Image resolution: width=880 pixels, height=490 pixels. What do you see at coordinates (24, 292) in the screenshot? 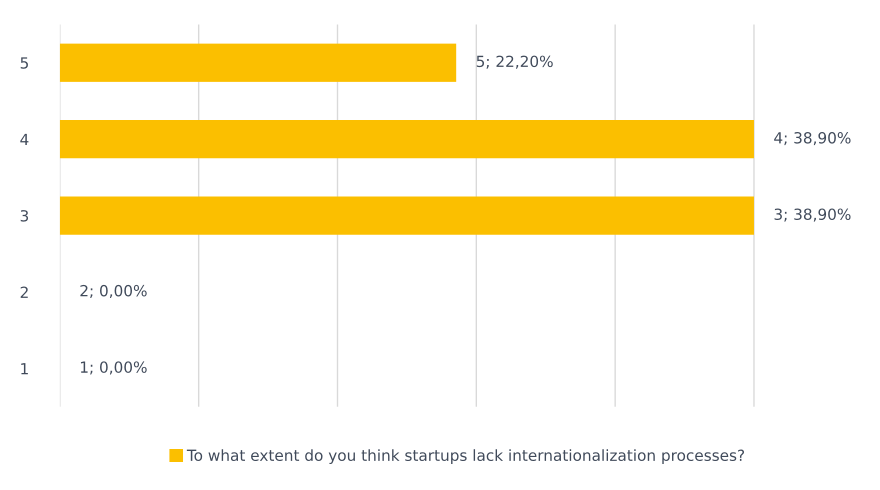
I see `y-tick-label: 2` at bounding box center [24, 292].